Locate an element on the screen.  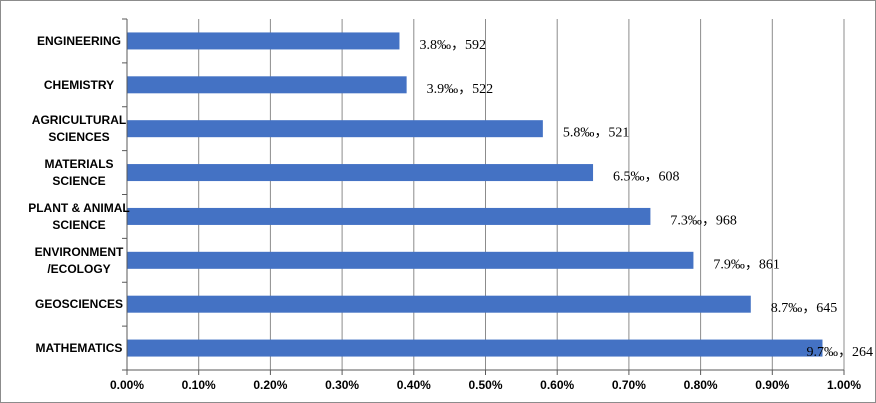
category-label: ENVIRONMENT/ECOLOGY is located at coordinates (79, 260).